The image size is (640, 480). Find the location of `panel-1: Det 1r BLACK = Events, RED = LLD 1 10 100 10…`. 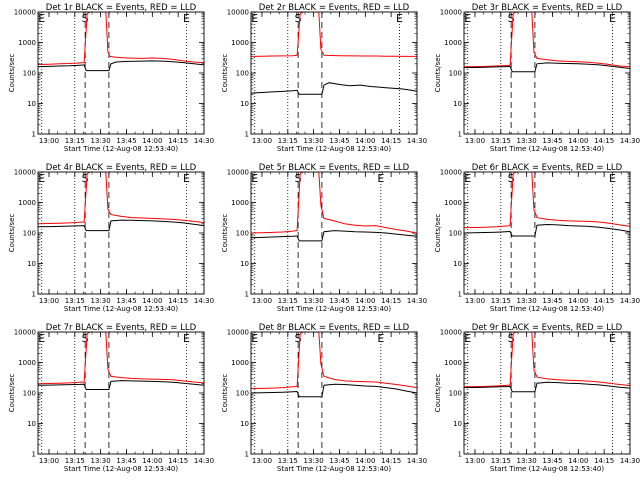

panel-1: Det 1r BLACK = Events, RED = LLD 1 10 100 10… is located at coordinates (111, 78).